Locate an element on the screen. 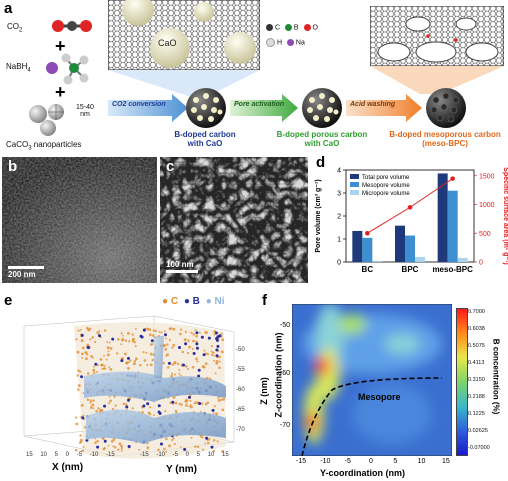  legend-b: B is located at coordinates (296, 28).